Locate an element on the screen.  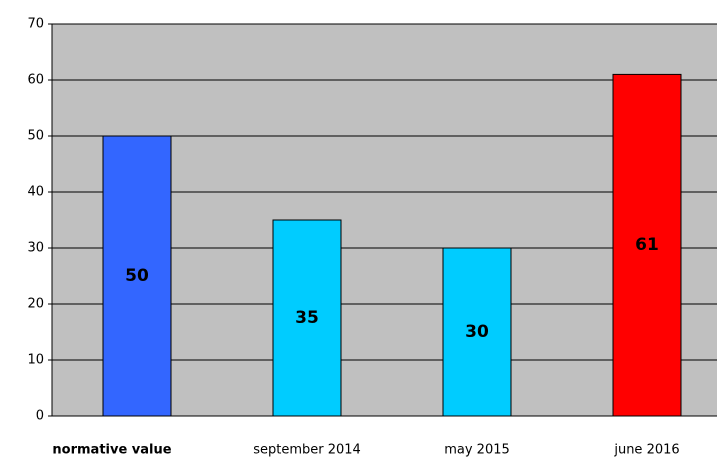
data-label: 61 is located at coordinates (647, 245).